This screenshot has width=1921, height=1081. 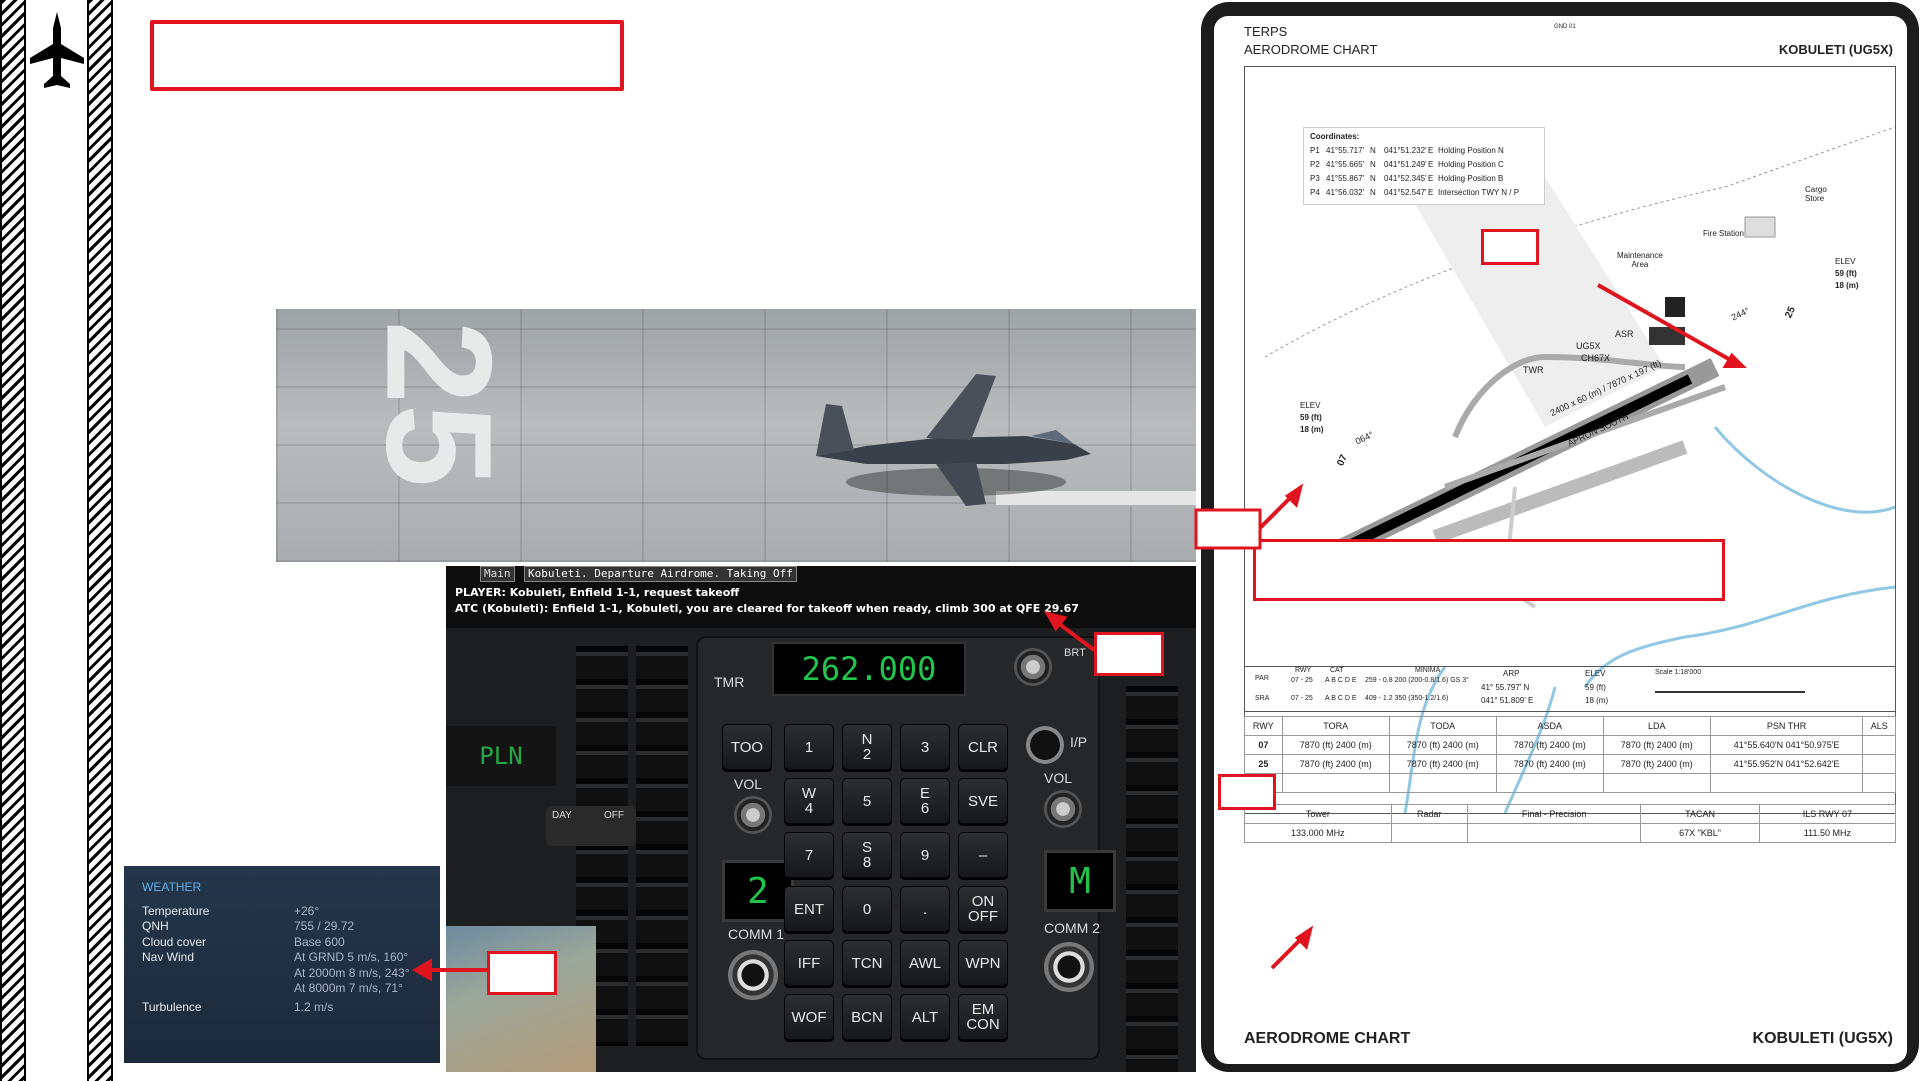 I want to click on off-label: OFF, so click(x=614, y=815).